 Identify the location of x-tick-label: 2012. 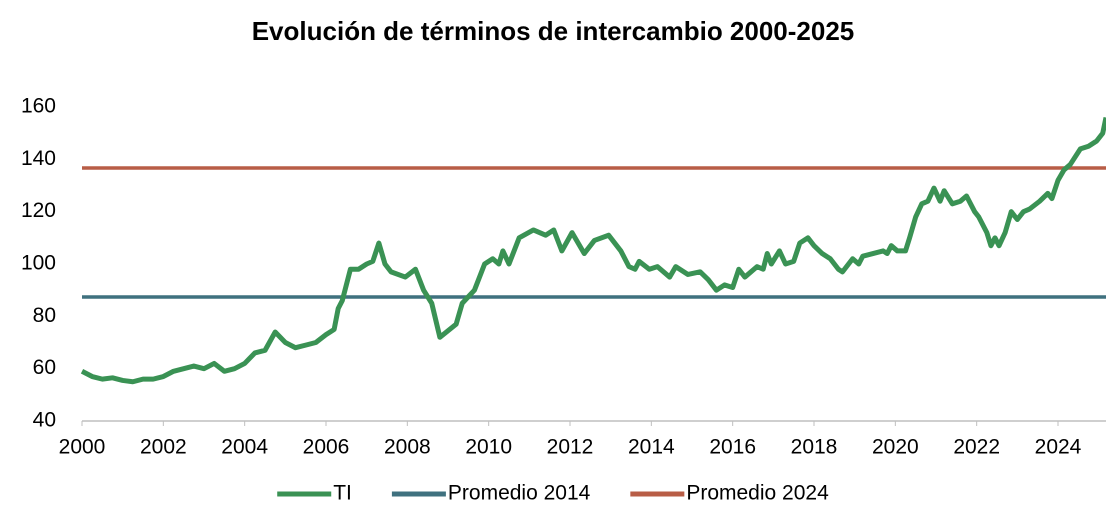
(570, 447).